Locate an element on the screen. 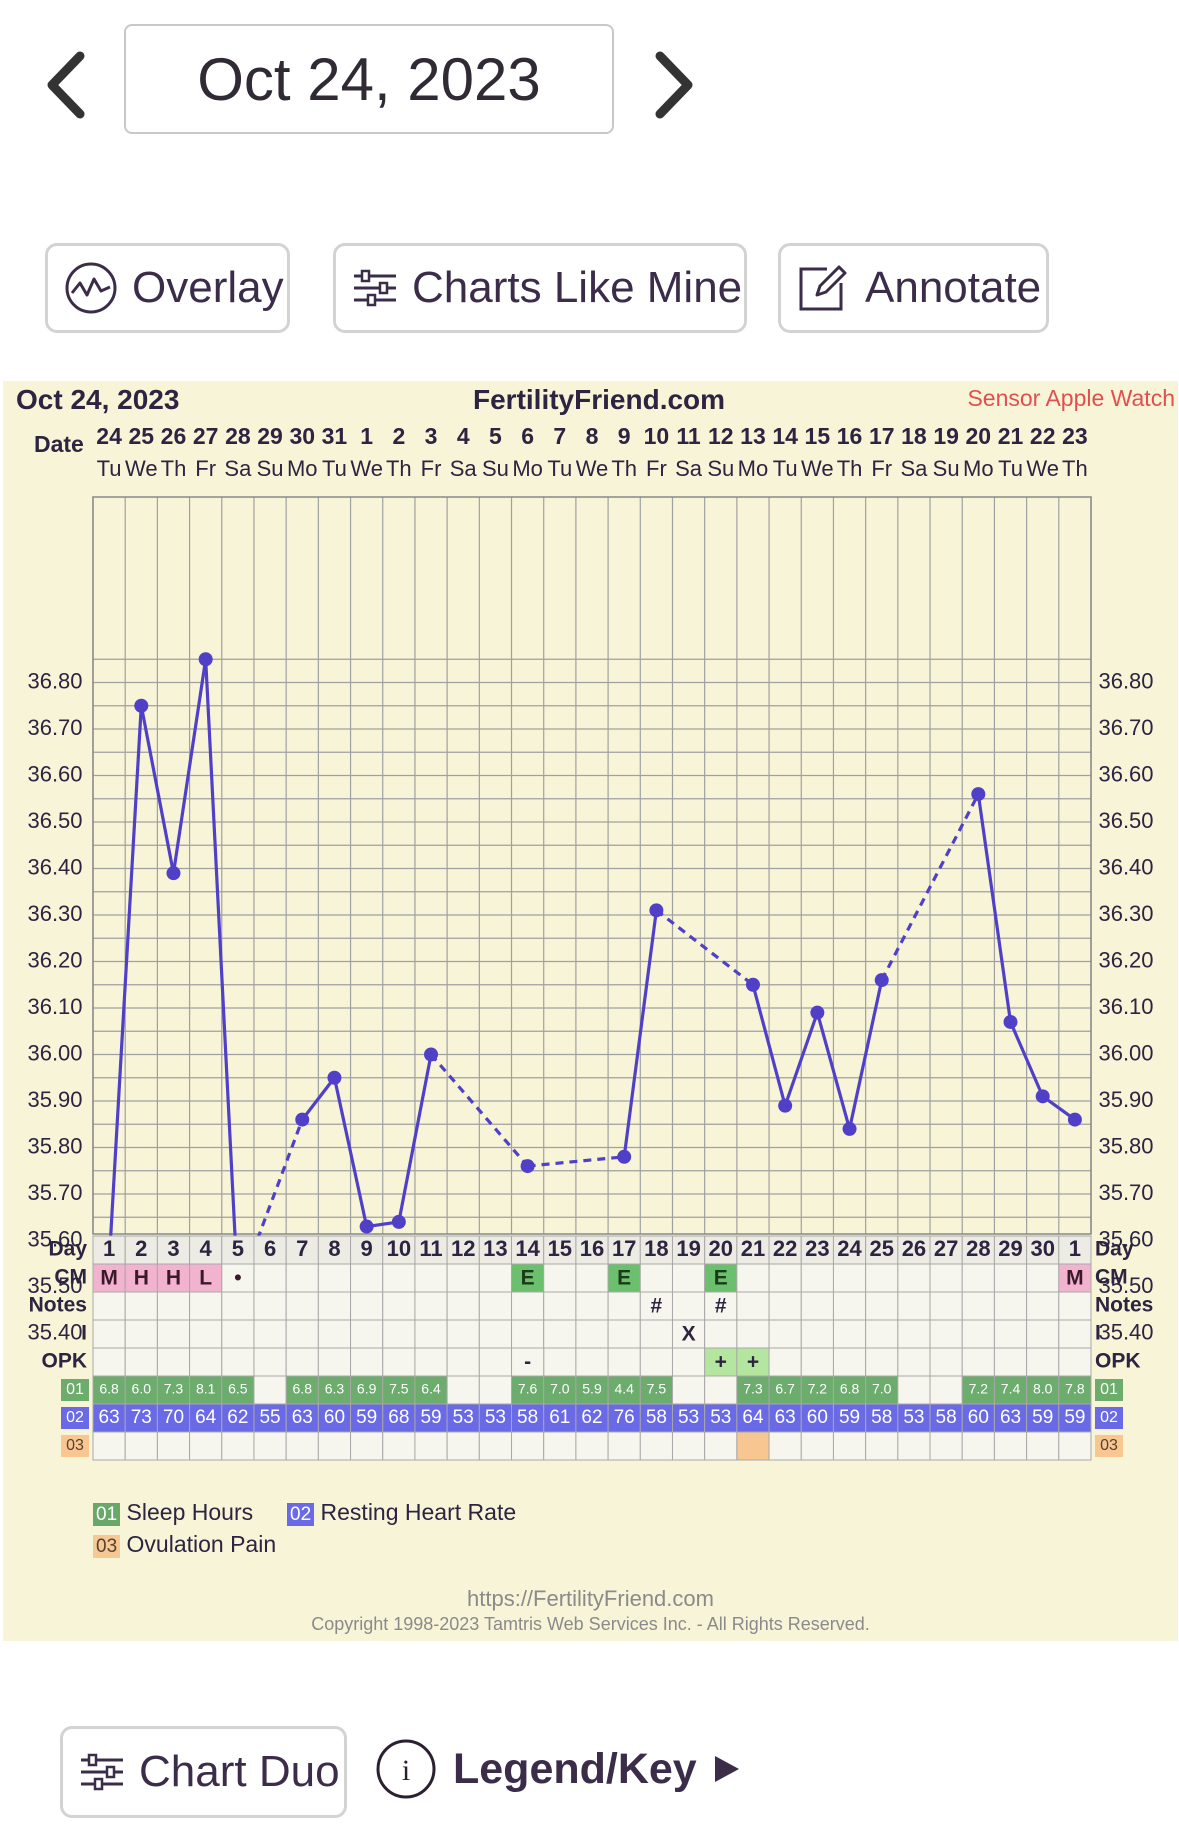 The image size is (1179, 1838). chart-site-title: FertilityFriend.com is located at coordinates (599, 399).